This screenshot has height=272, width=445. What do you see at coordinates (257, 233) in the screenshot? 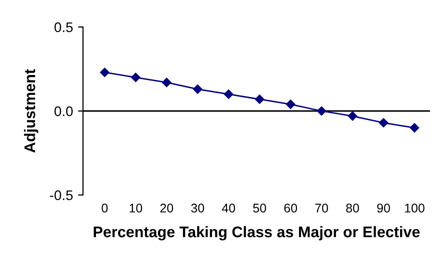
I see `x-axis-title: Percentage Taking Class as Major or Elective` at bounding box center [257, 233].